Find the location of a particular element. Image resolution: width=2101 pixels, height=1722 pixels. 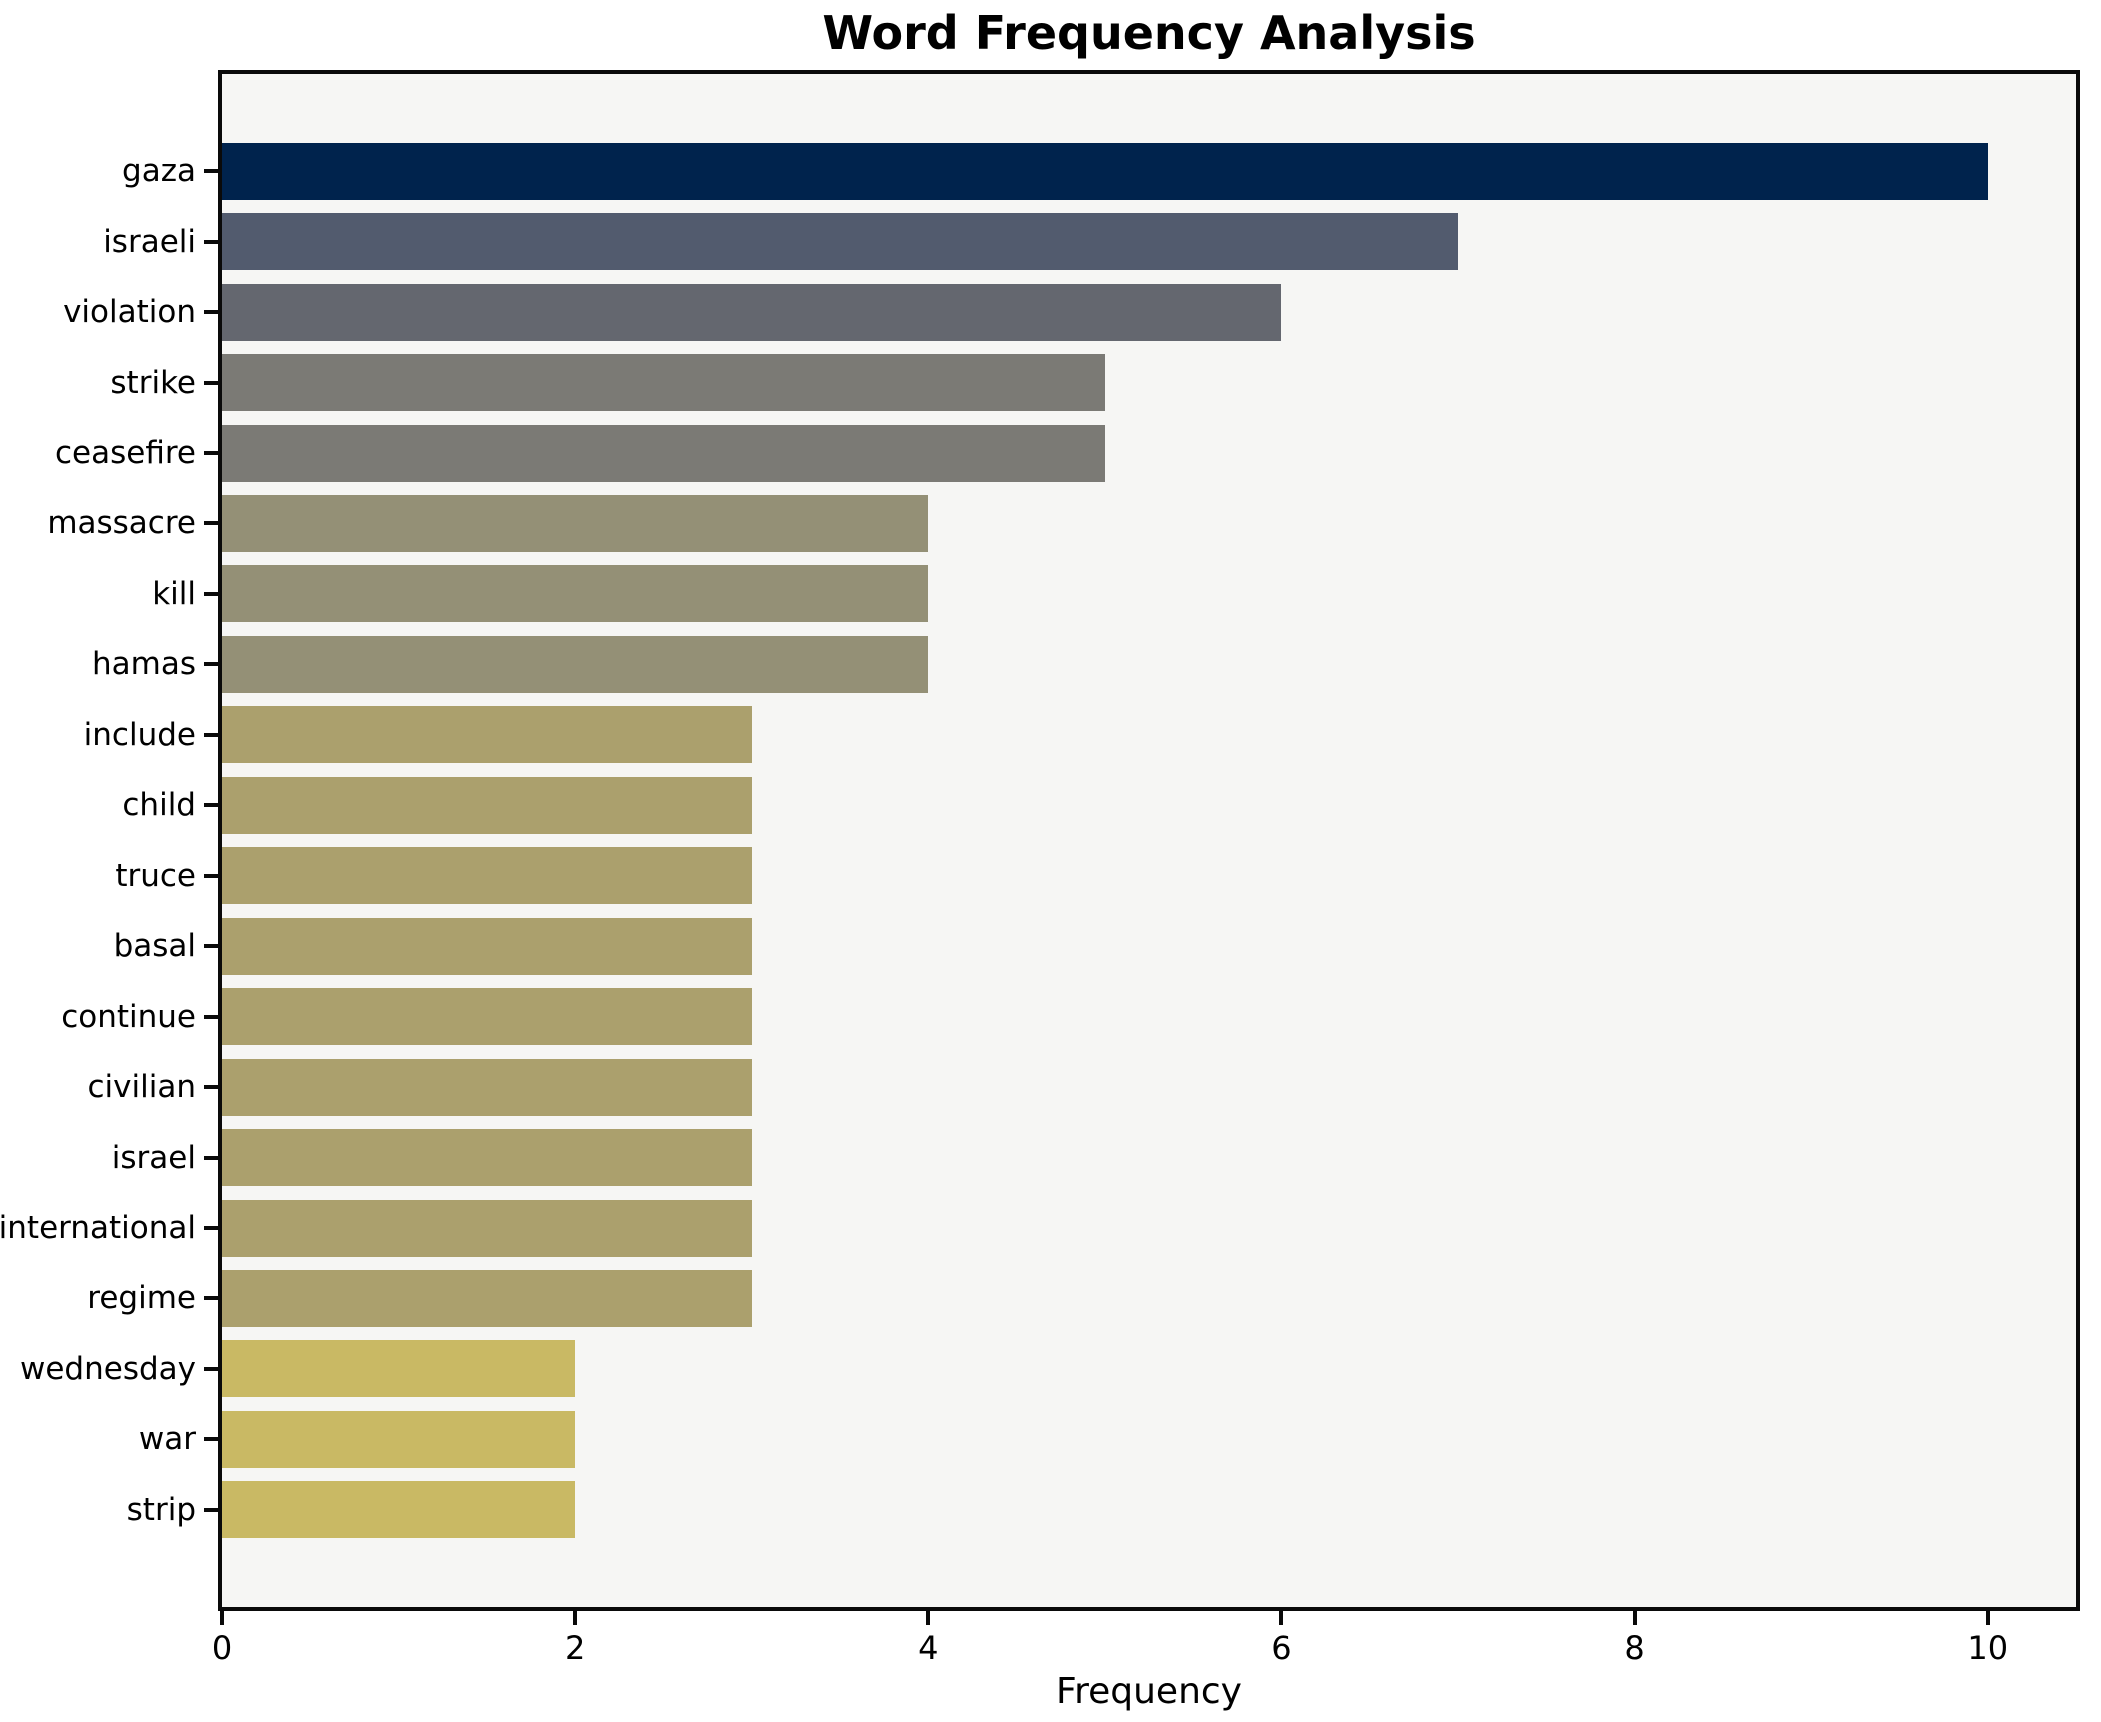

x-tick-label-2: 2 is located at coordinates (575, 1648).